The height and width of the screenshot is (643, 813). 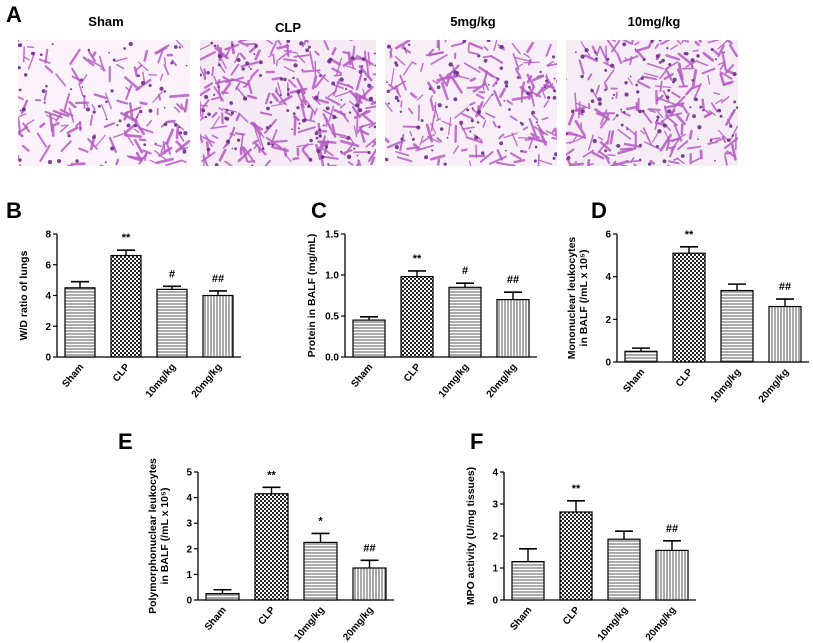 What do you see at coordinates (477, 441) in the screenshot?
I see `panel-letter-f: F` at bounding box center [477, 441].